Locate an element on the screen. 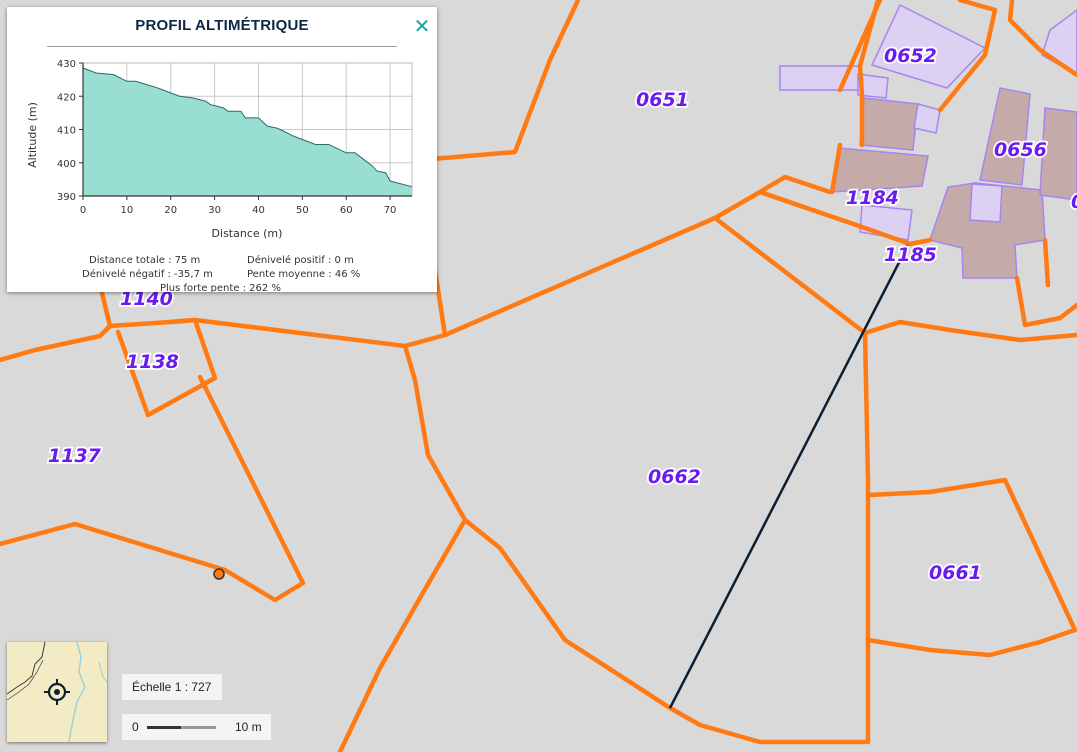 The height and width of the screenshot is (752, 1077). stat-plus-forte-pente: Plus forte pente : 262 % is located at coordinates (220, 287).